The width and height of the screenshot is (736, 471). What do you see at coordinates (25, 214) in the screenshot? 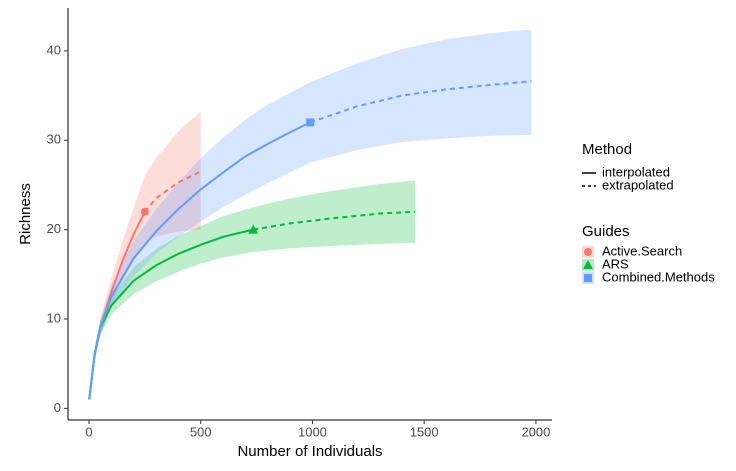
I see `y-axis-title: Richness` at bounding box center [25, 214].